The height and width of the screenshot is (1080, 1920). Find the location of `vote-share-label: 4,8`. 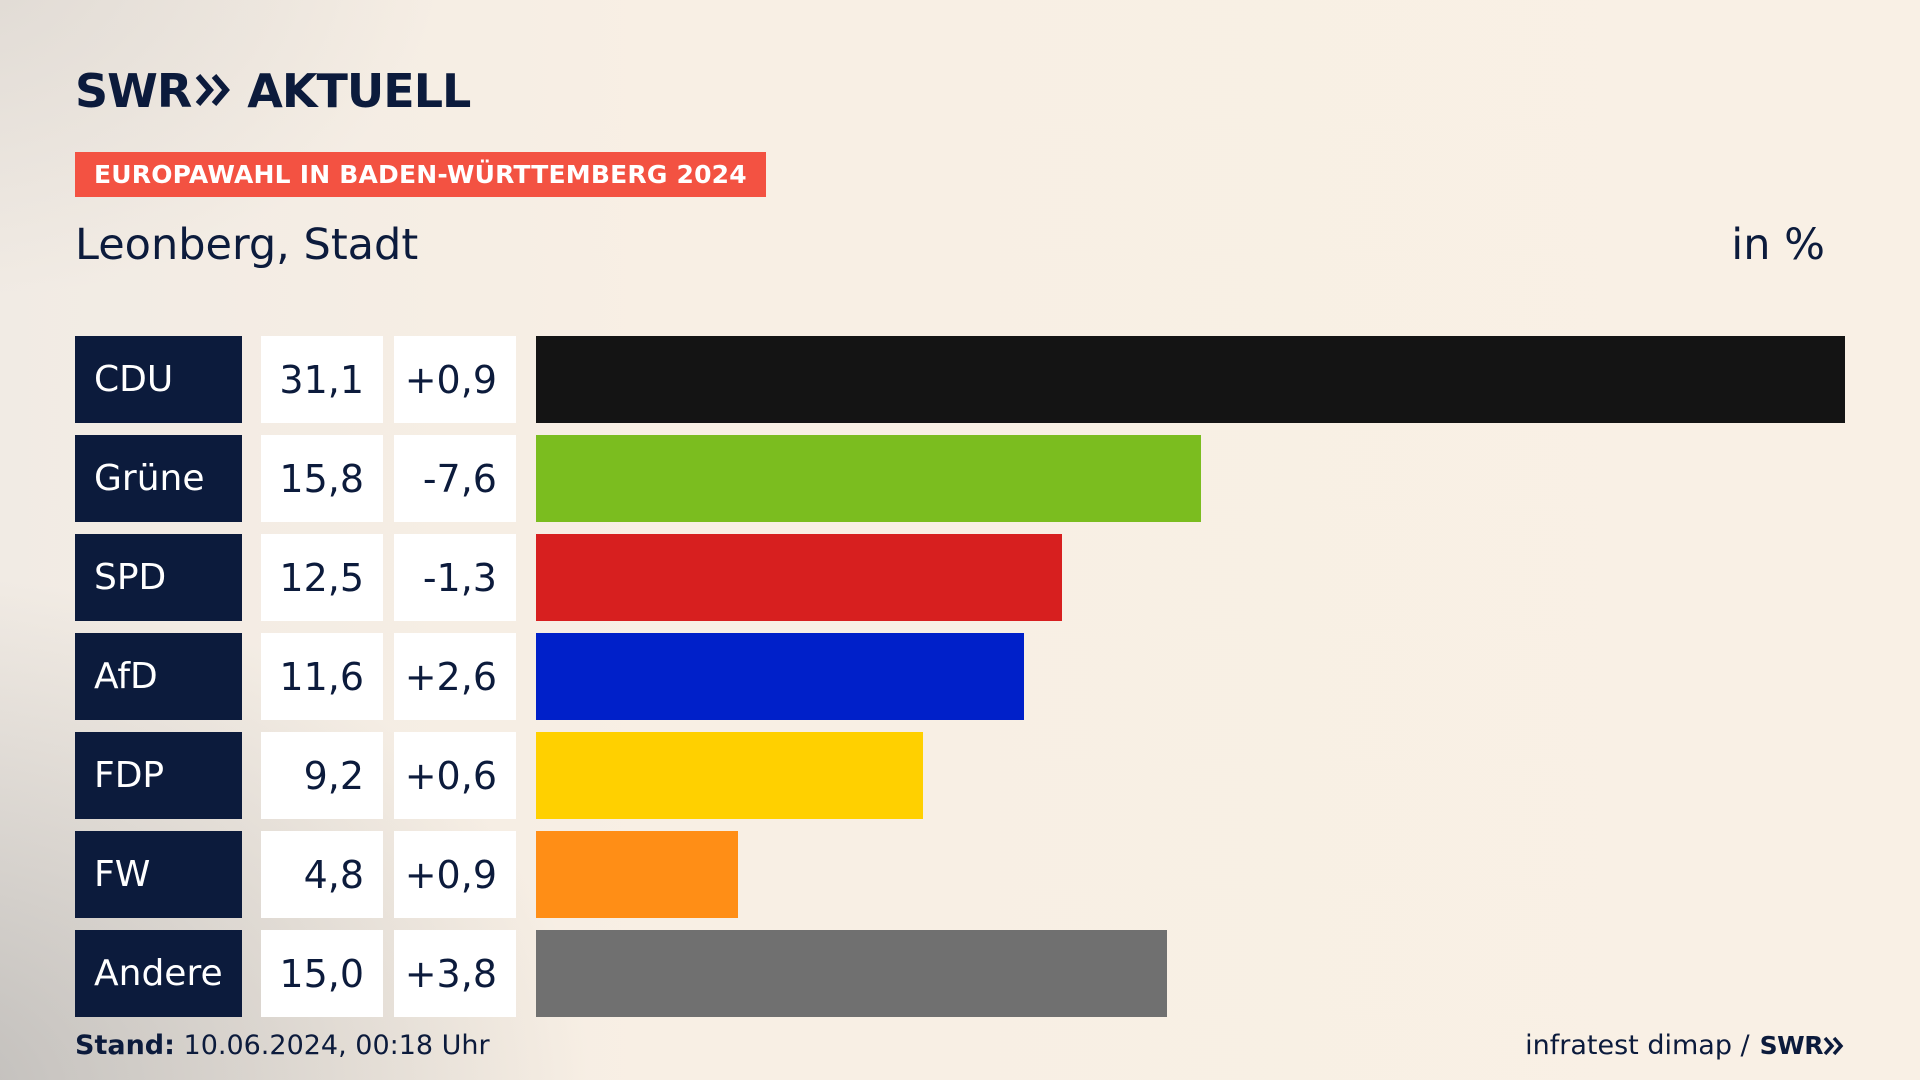

vote-share-label: 4,8 is located at coordinates (322, 874).